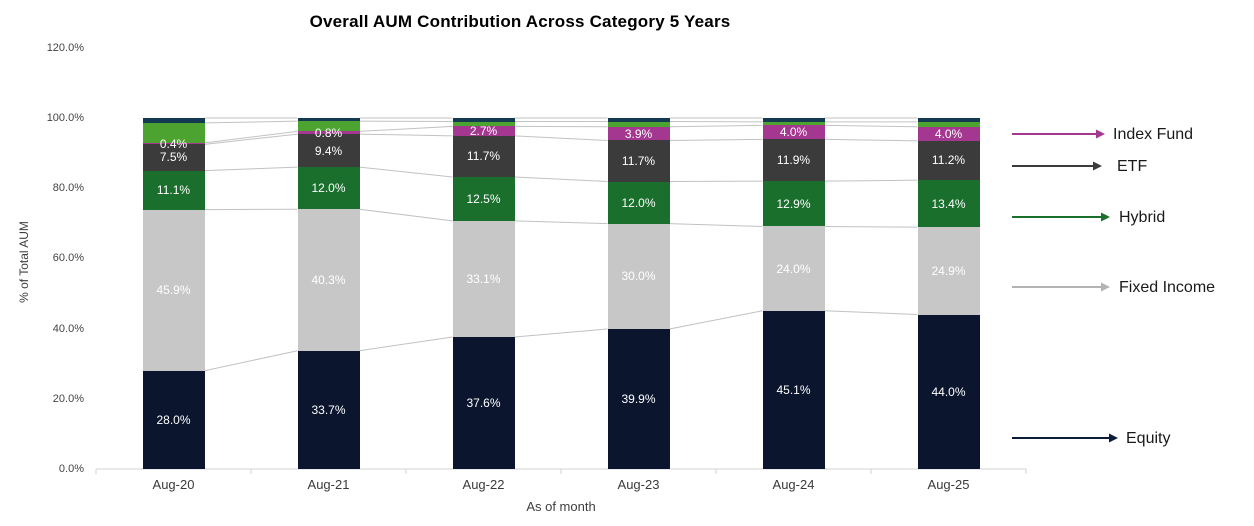 This screenshot has width=1254, height=526. Describe the element at coordinates (948, 203) in the screenshot. I see `segment-data-label: 13.4%` at that location.